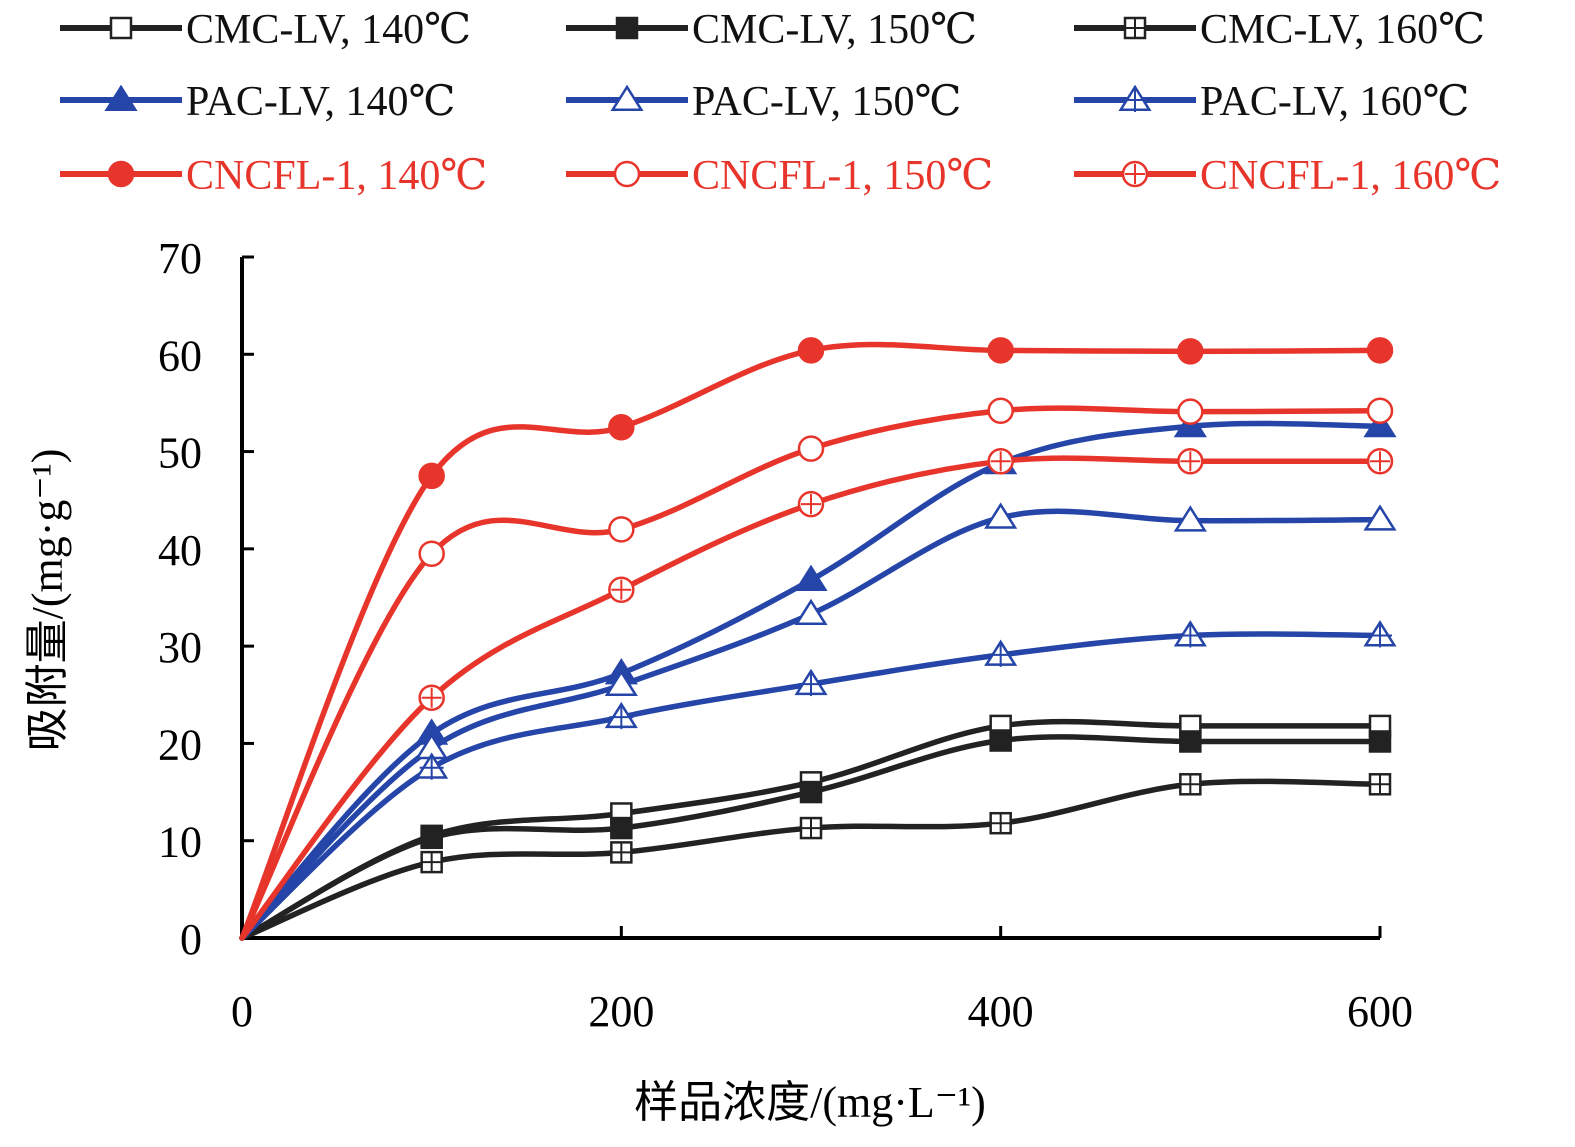 The image size is (1575, 1147). I want to click on y-axis-title: 吸附量/(mg·g⁻¹), so click(47, 600).